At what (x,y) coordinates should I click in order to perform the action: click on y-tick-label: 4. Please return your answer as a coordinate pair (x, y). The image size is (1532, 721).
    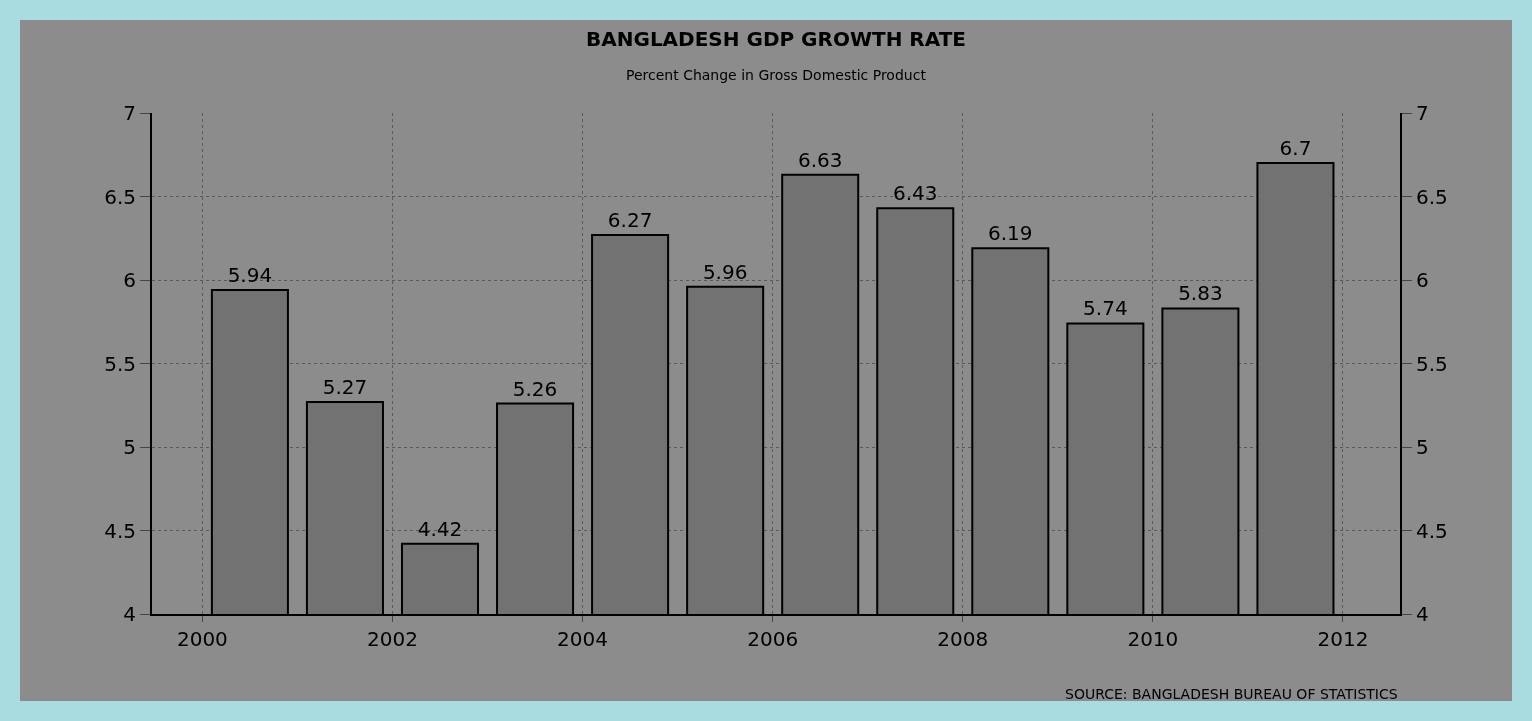
    Looking at the image, I should click on (129, 614).